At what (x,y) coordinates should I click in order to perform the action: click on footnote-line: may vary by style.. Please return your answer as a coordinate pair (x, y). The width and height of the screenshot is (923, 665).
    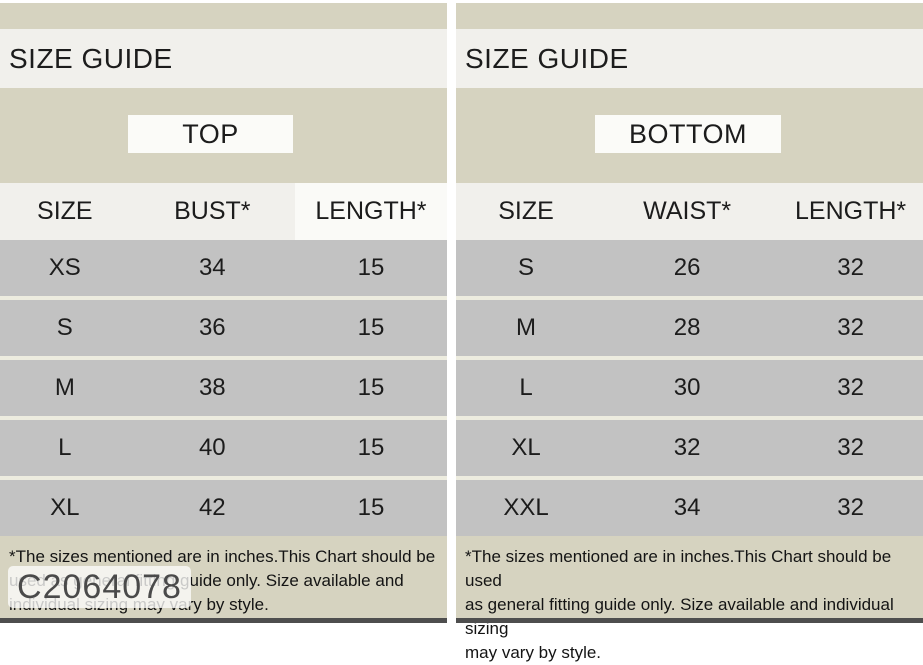
    Looking at the image, I should click on (533, 652).